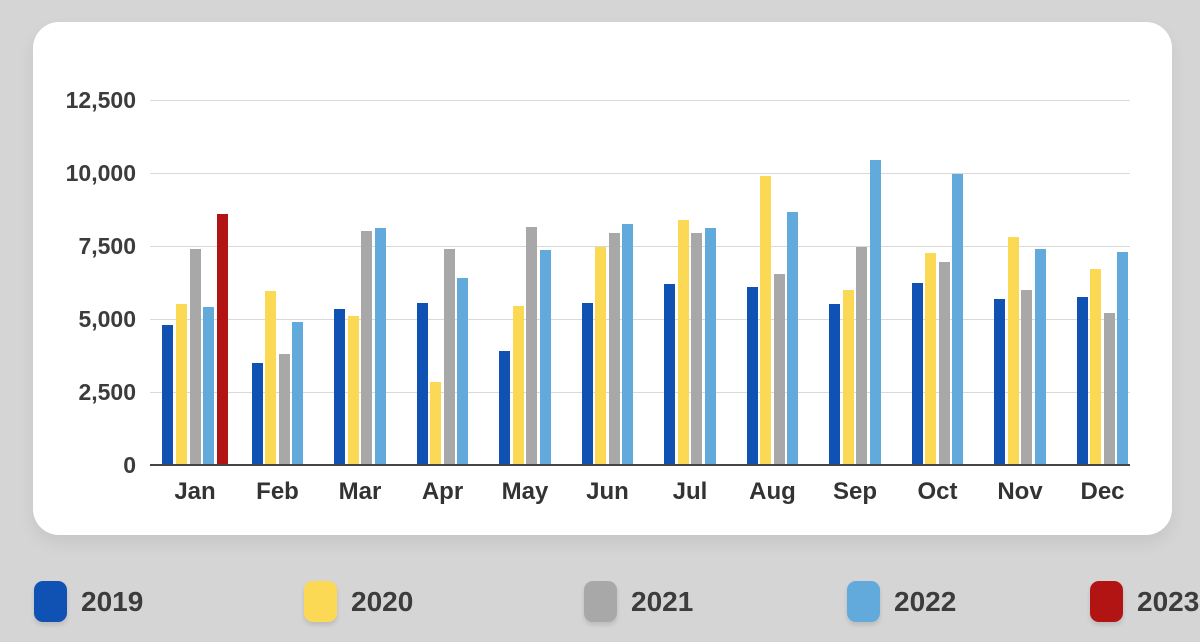  What do you see at coordinates (222, 339) in the screenshot?
I see `bar-2023-jan` at bounding box center [222, 339].